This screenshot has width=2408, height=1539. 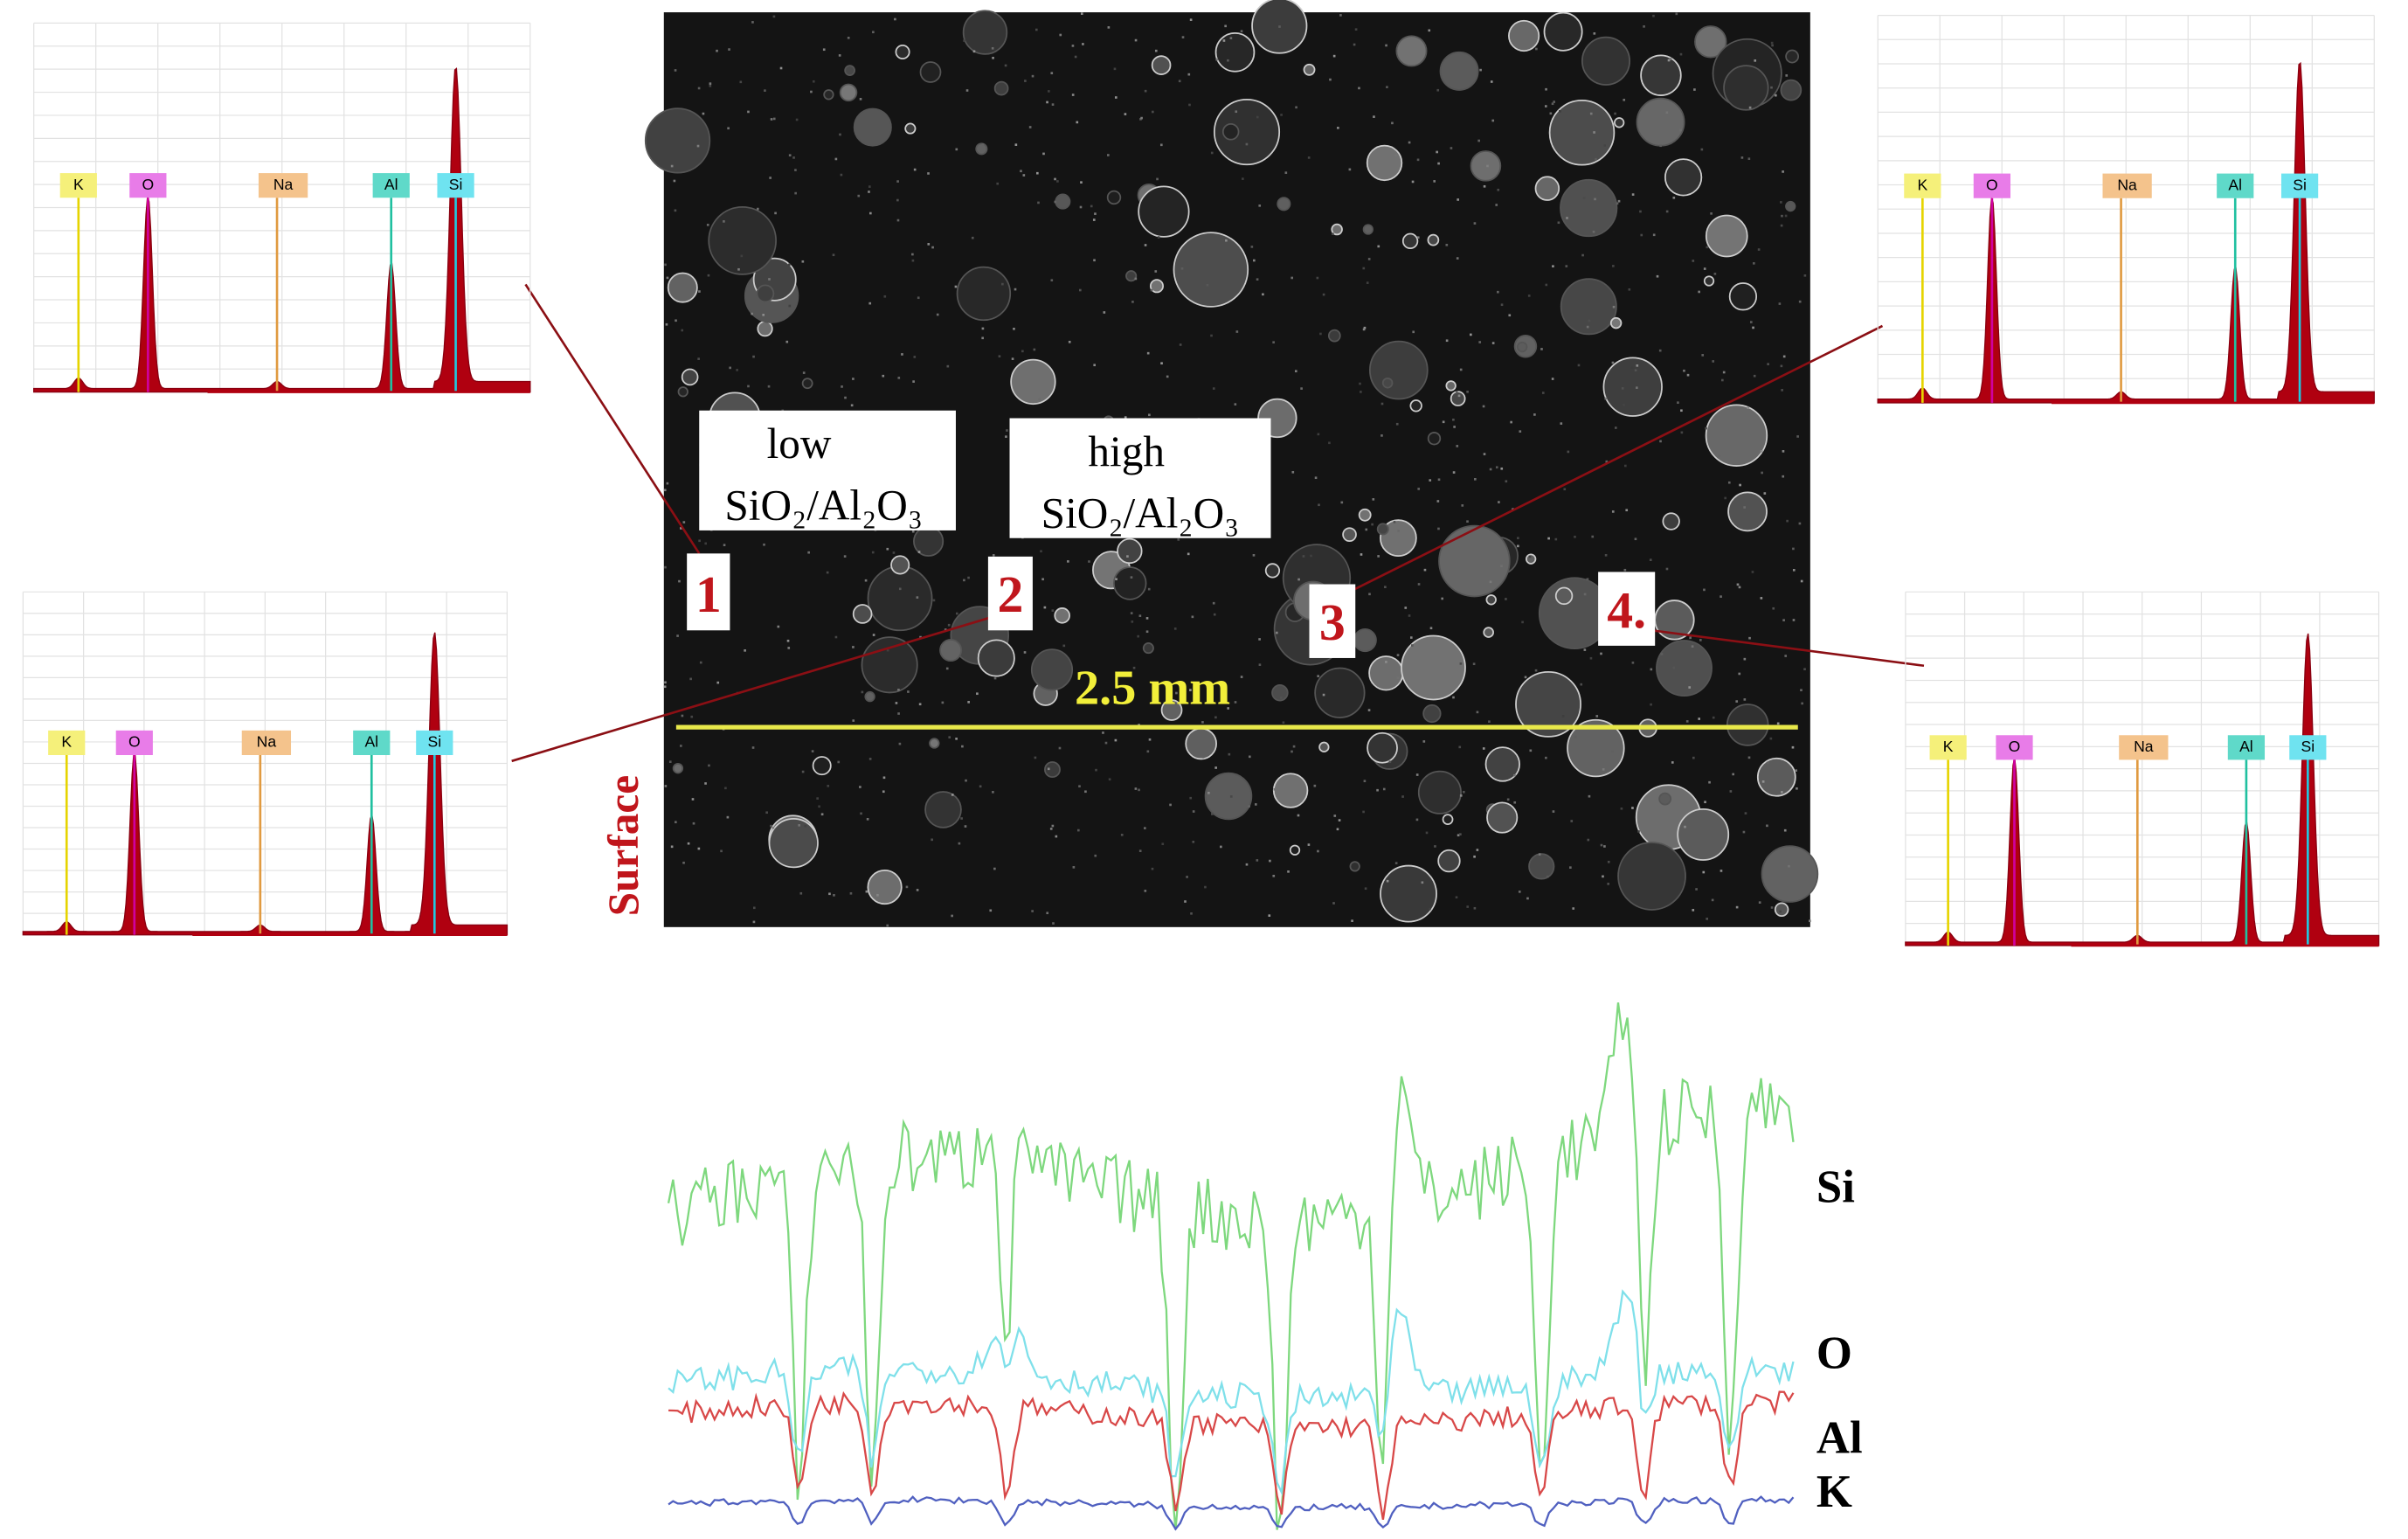 What do you see at coordinates (1010, 594) in the screenshot?
I see `point-label: 2` at bounding box center [1010, 594].